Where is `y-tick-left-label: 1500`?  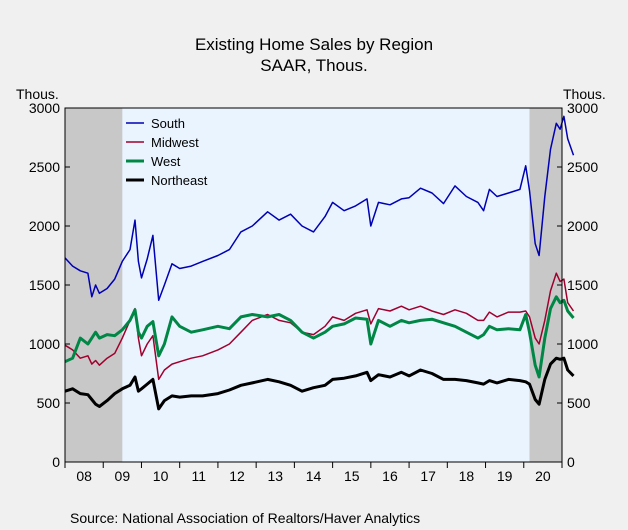
y-tick-left-label: 1500 is located at coordinates (44, 285).